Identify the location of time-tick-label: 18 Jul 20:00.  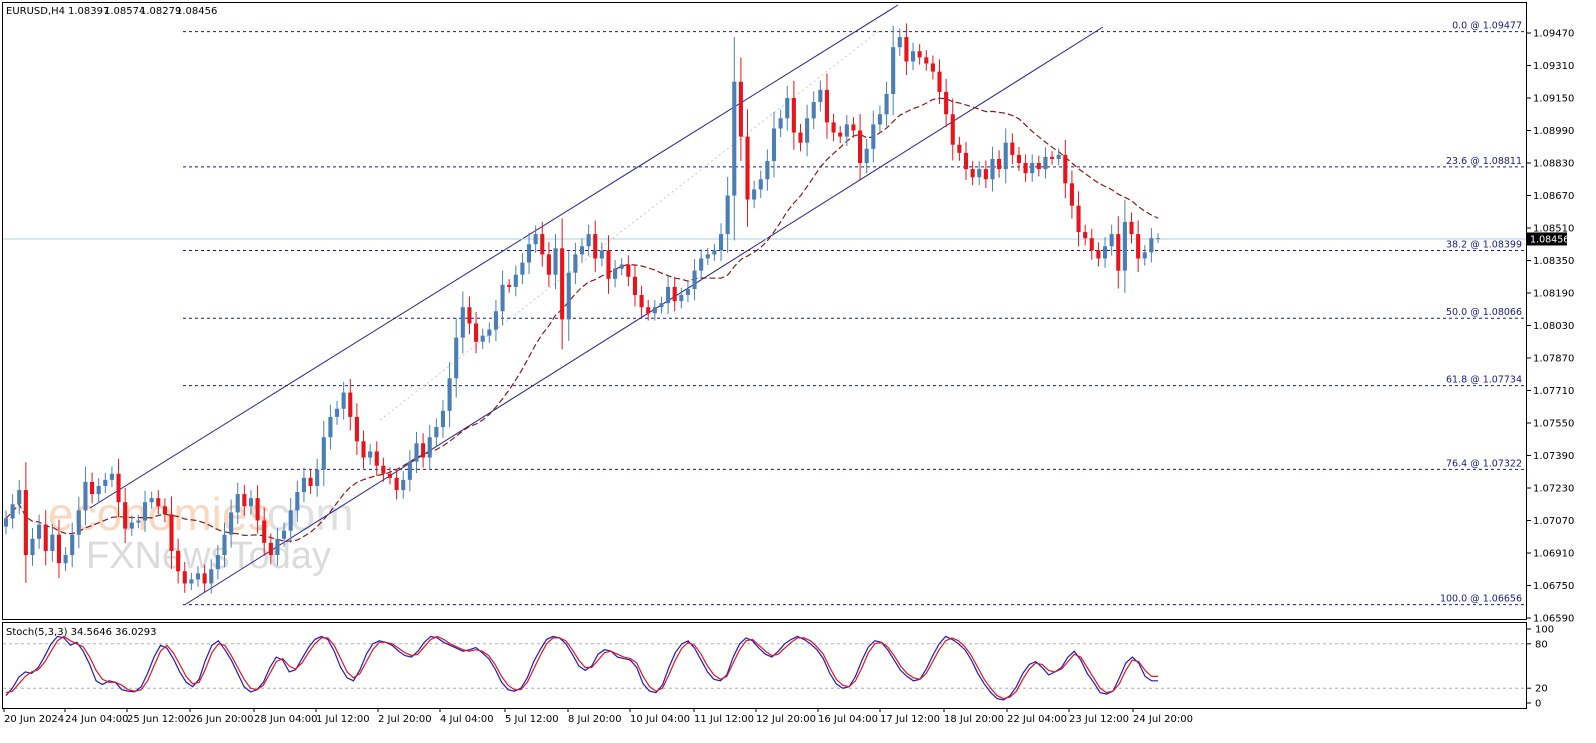
(974, 719).